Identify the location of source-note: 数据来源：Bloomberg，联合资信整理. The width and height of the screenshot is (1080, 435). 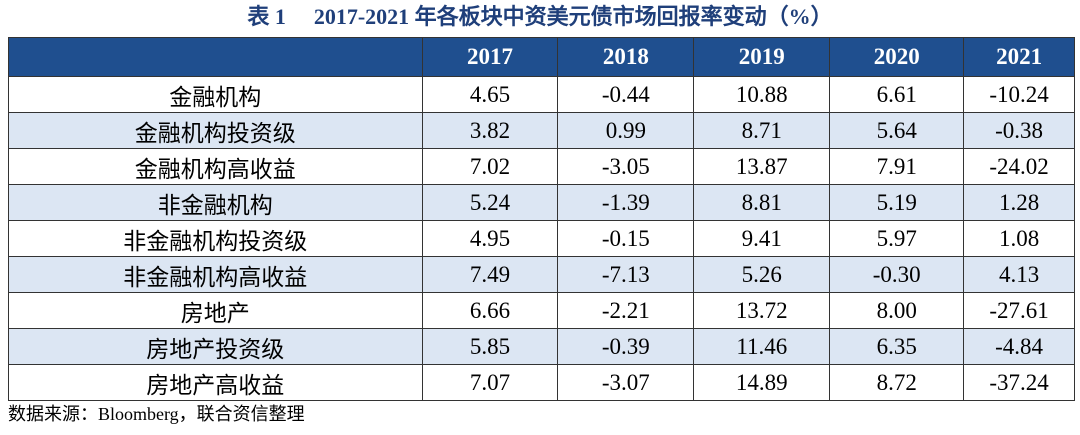
(156, 414).